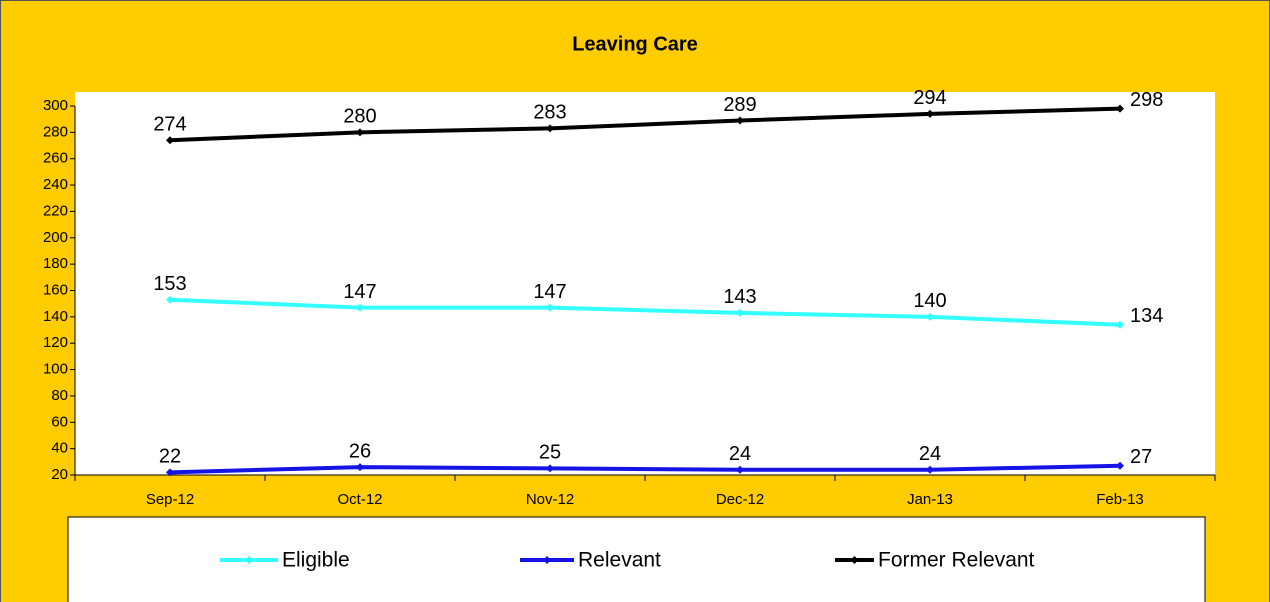  I want to click on data-label: 140, so click(929, 301).